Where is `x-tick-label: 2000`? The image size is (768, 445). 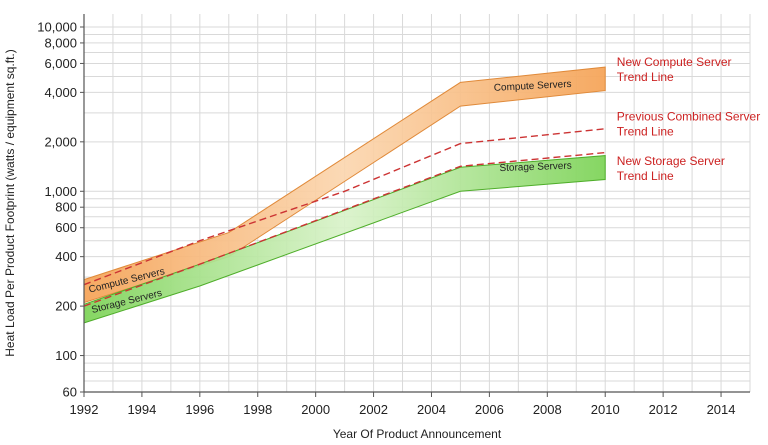 x-tick-label: 2000 is located at coordinates (315, 409).